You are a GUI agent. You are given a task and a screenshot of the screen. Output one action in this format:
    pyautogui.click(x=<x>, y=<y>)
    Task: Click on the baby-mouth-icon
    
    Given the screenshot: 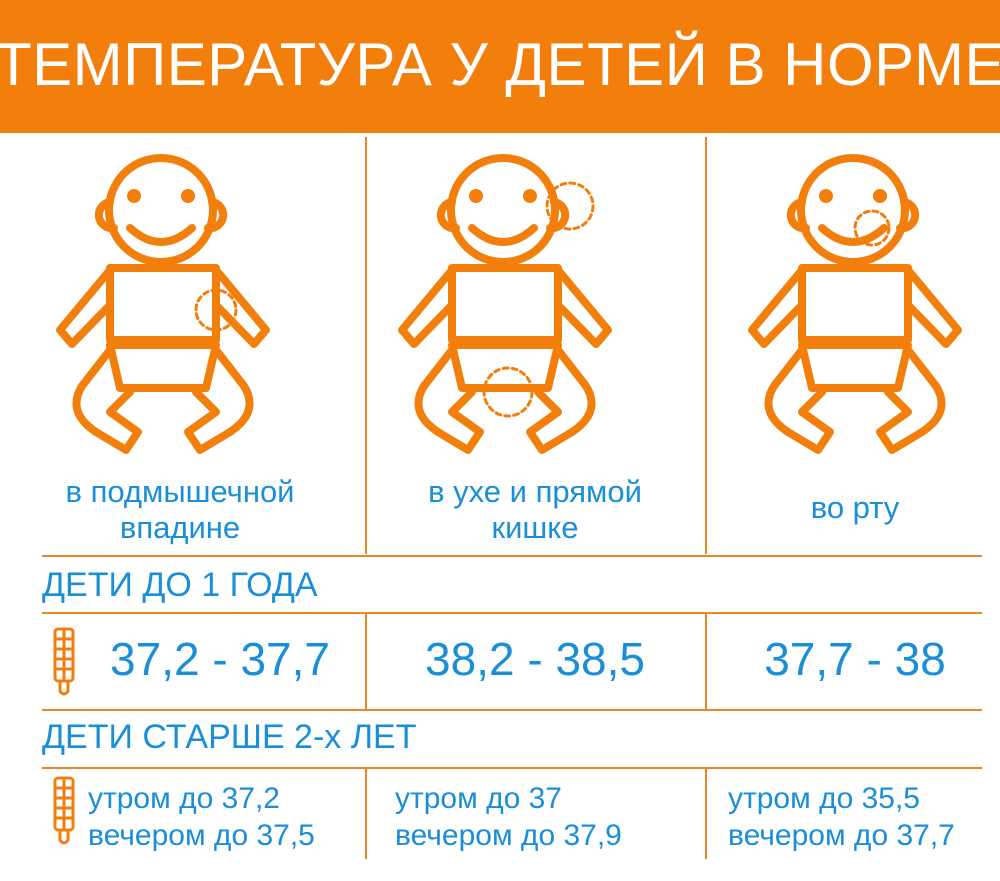 What is the action you would take?
    pyautogui.click(x=860, y=305)
    